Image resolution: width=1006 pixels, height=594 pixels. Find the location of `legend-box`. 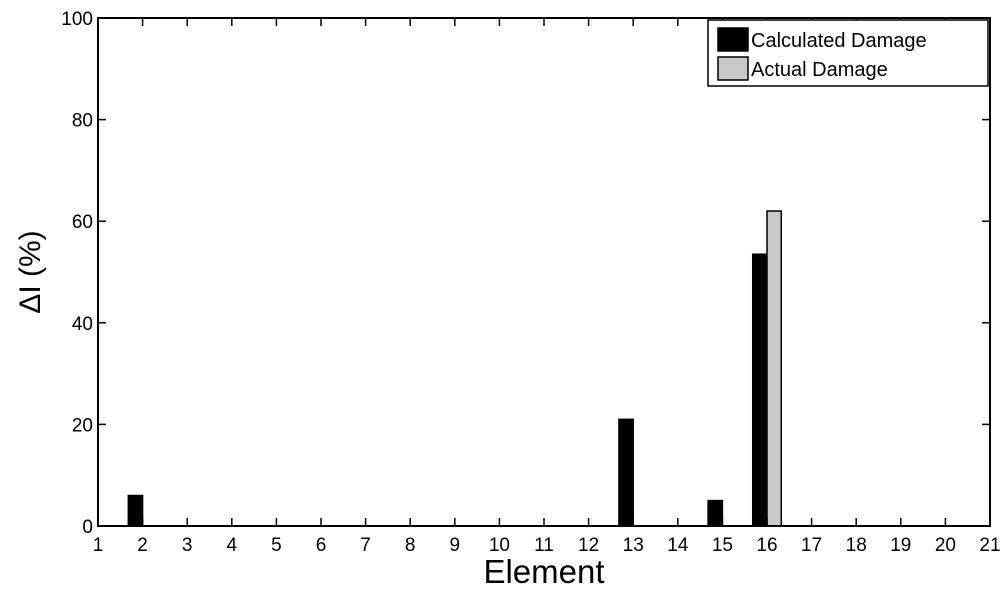

legend-box is located at coordinates (848, 53).